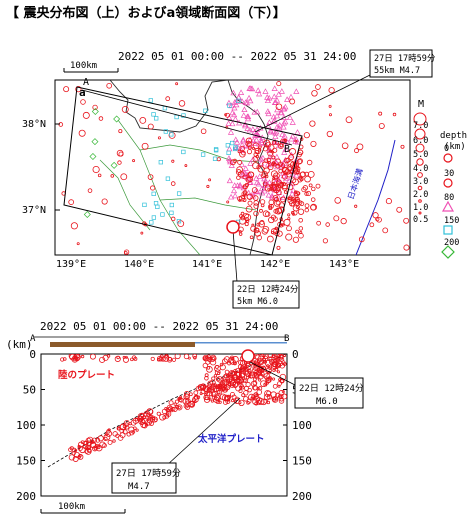  Describe the element at coordinates (71, 507) in the screenshot. I see `section-scale-label: 100km` at that location.